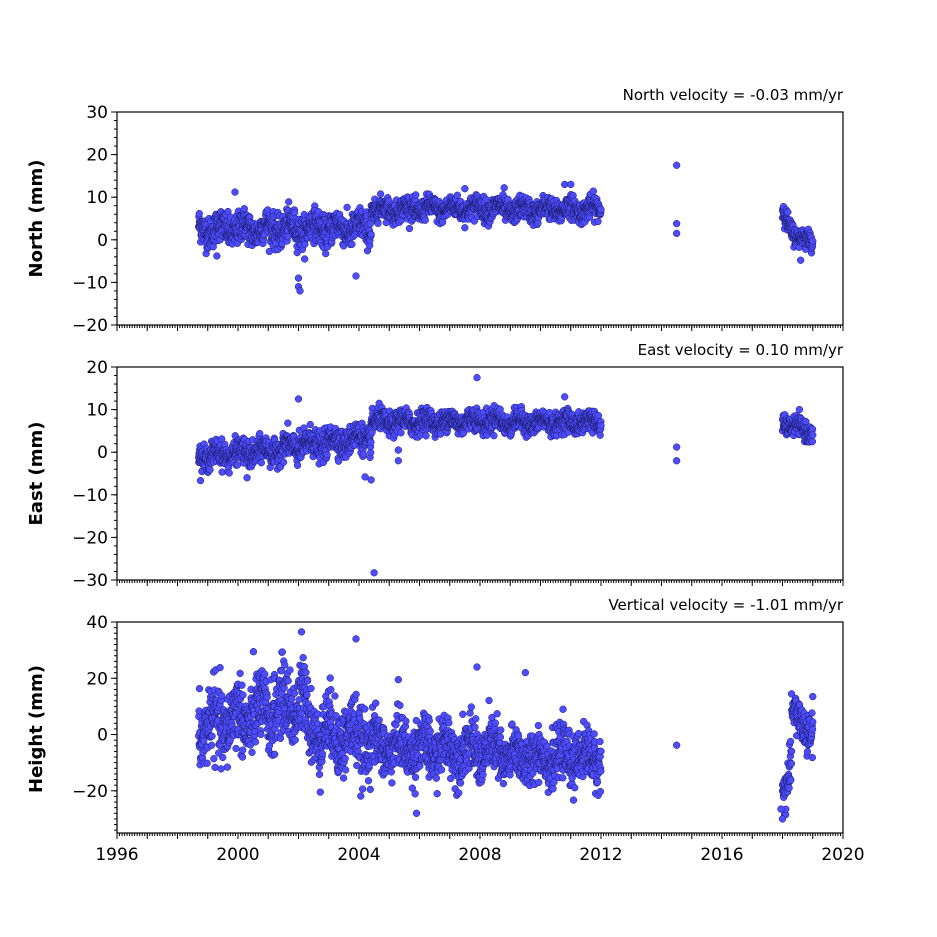 The height and width of the screenshot is (937, 937). What do you see at coordinates (90, 581) in the screenshot?
I see `east-ytick-label: −30` at bounding box center [90, 581].